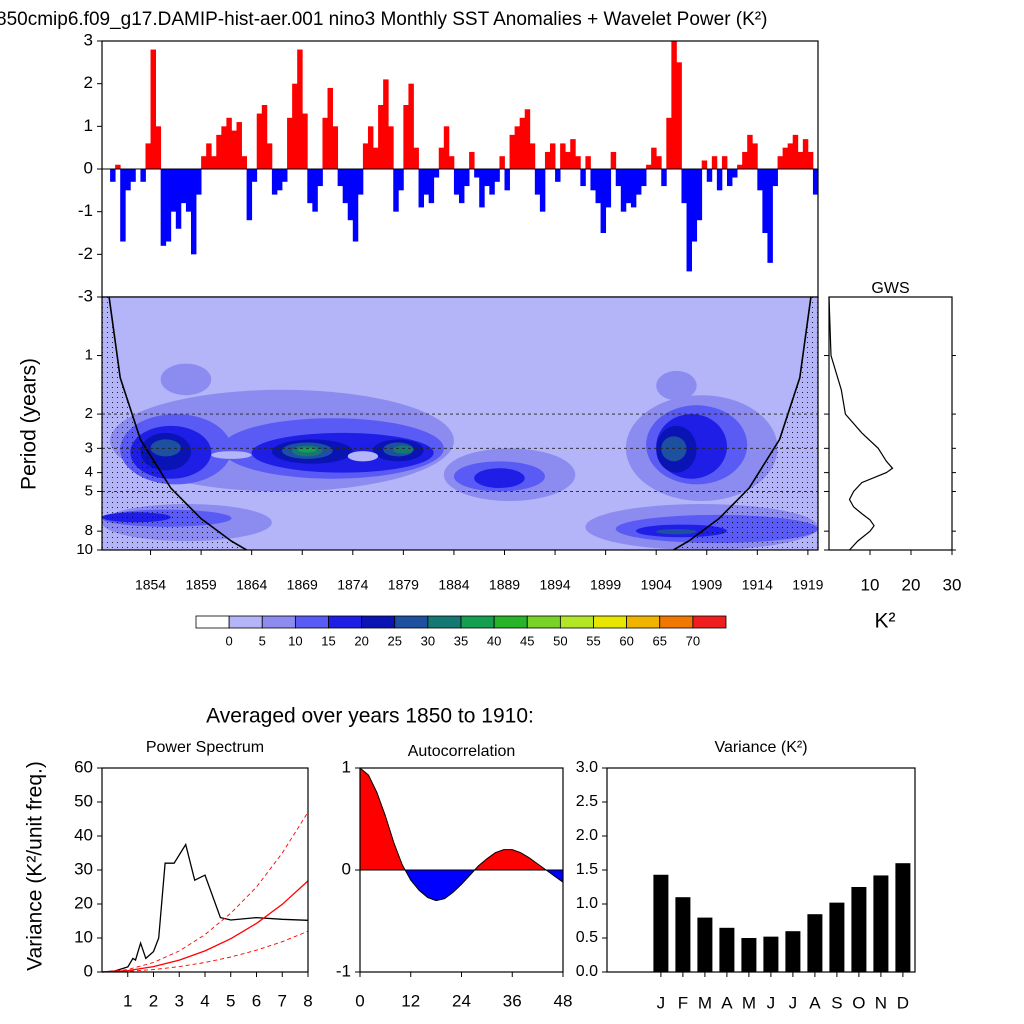 Image resolution: width=1024 pixels, height=1024 pixels. I want to click on y-tick-label: 2, so click(89, 413).